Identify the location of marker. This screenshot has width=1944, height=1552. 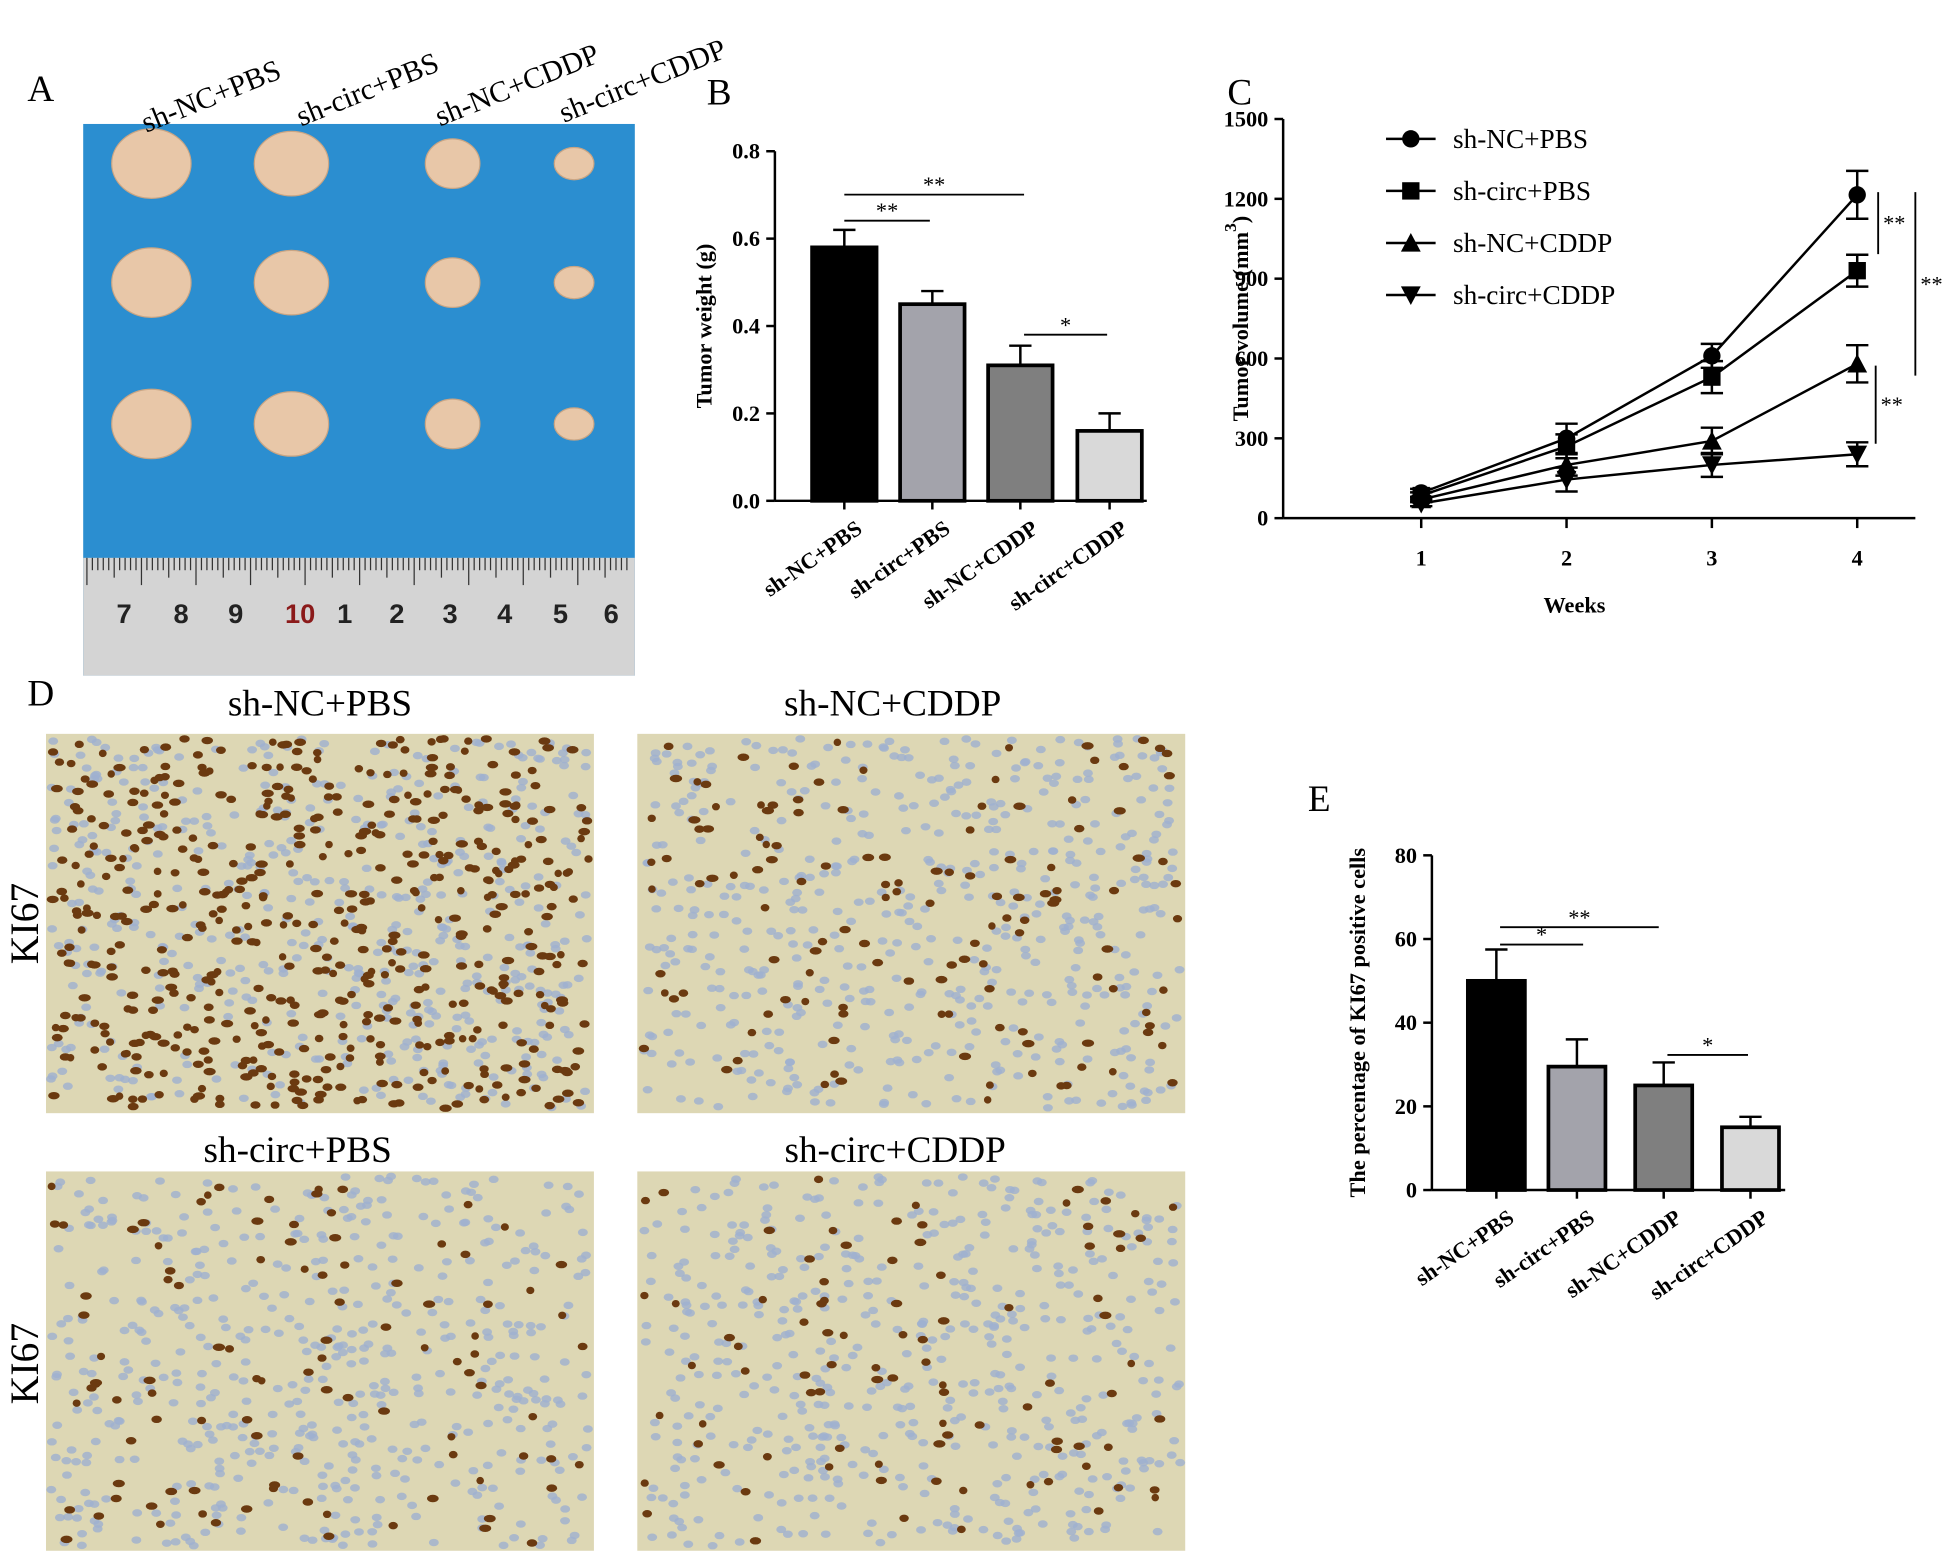
(1411, 139).